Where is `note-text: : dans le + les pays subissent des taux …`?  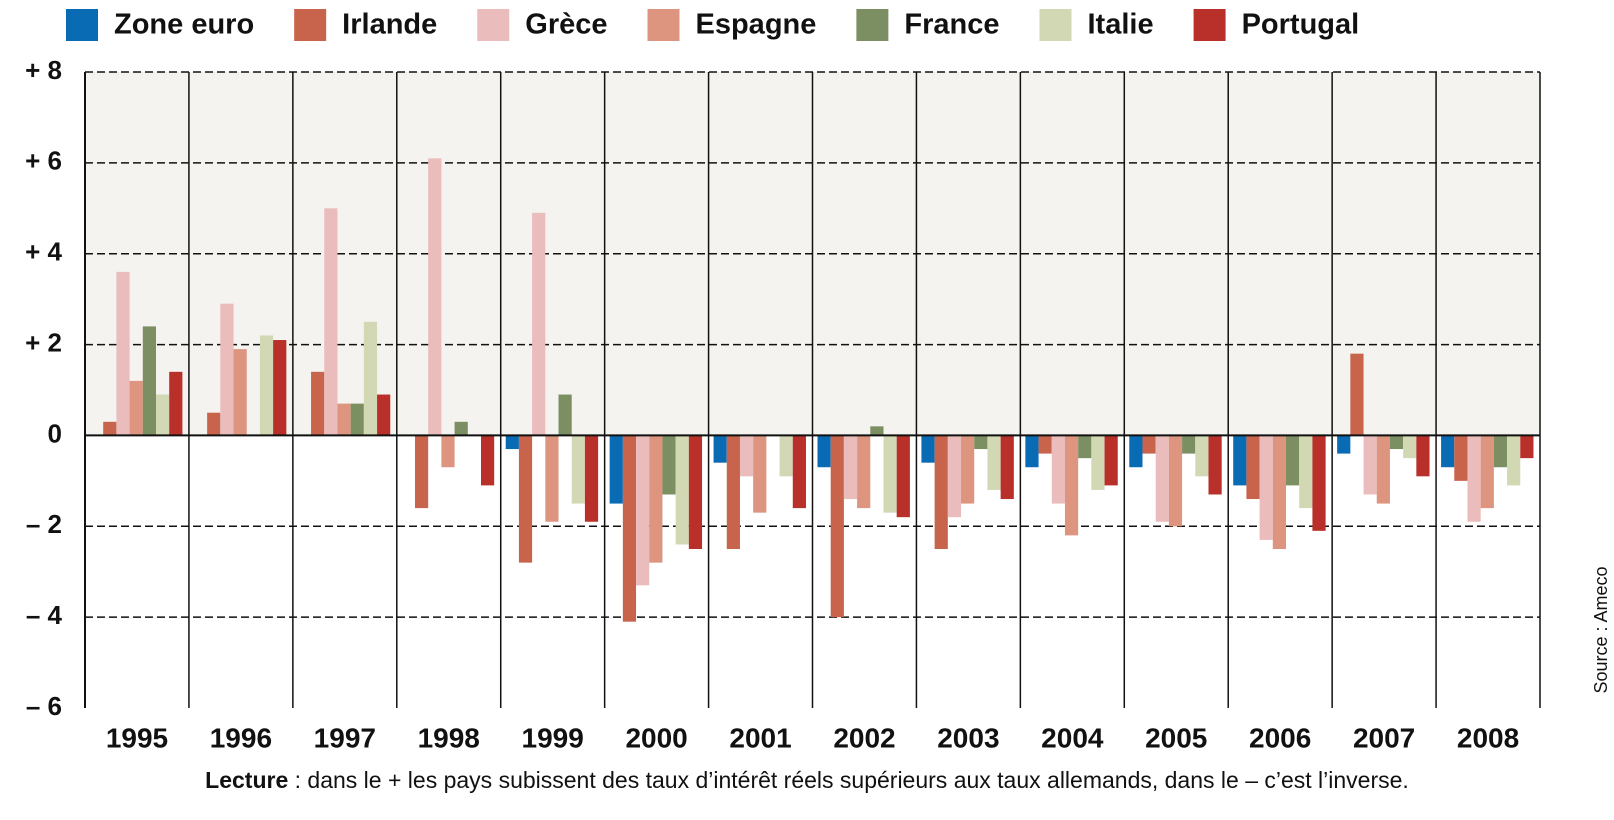 note-text: : dans le + les pays subissent des taux … is located at coordinates (848, 780).